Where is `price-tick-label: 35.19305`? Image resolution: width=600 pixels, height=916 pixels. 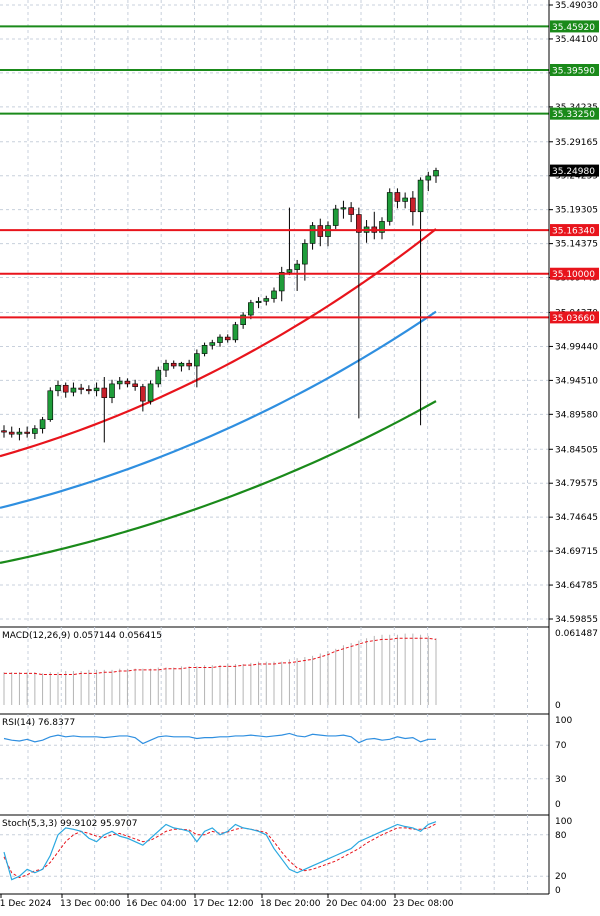
price-tick-label: 35.19305 is located at coordinates (576, 211).